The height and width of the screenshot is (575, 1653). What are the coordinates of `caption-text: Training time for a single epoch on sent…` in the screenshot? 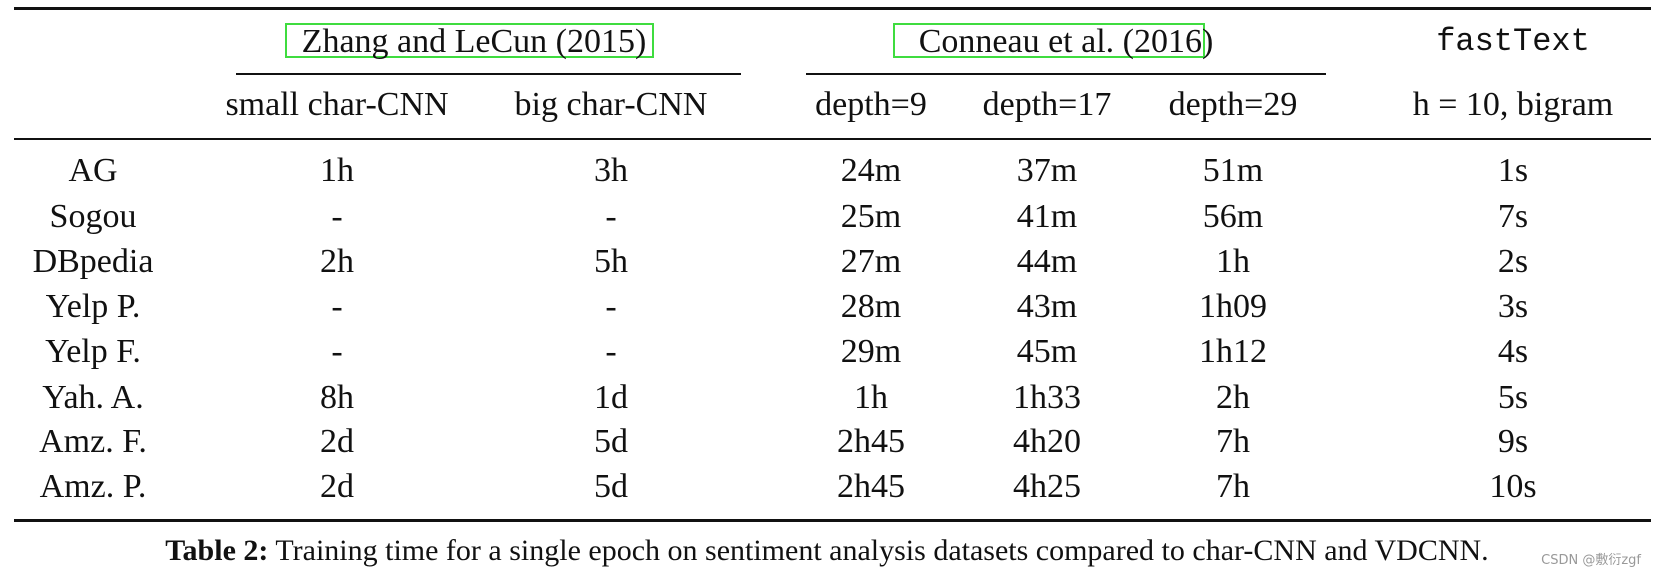 It's located at (882, 550).